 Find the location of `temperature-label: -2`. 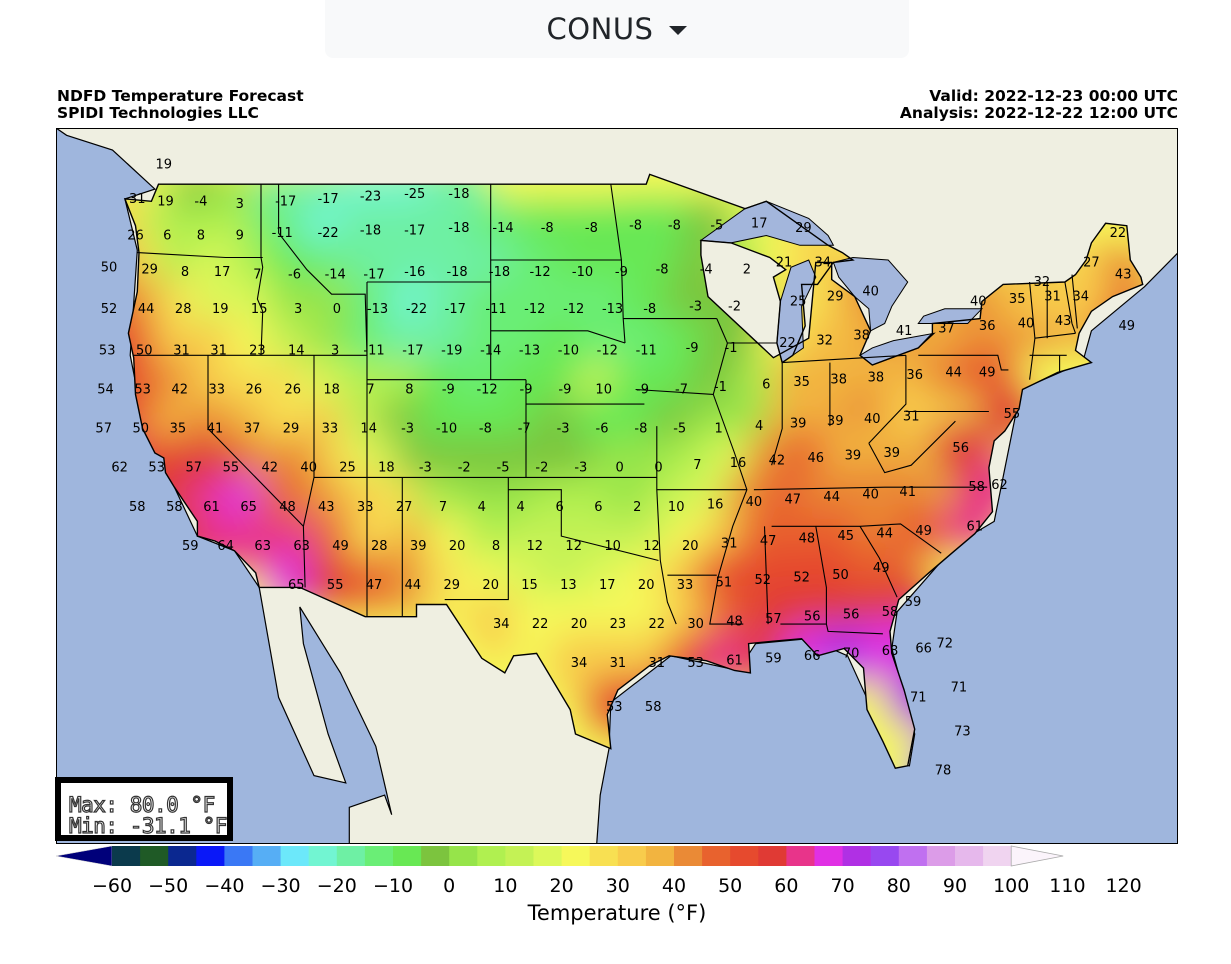

temperature-label: -2 is located at coordinates (541, 468).